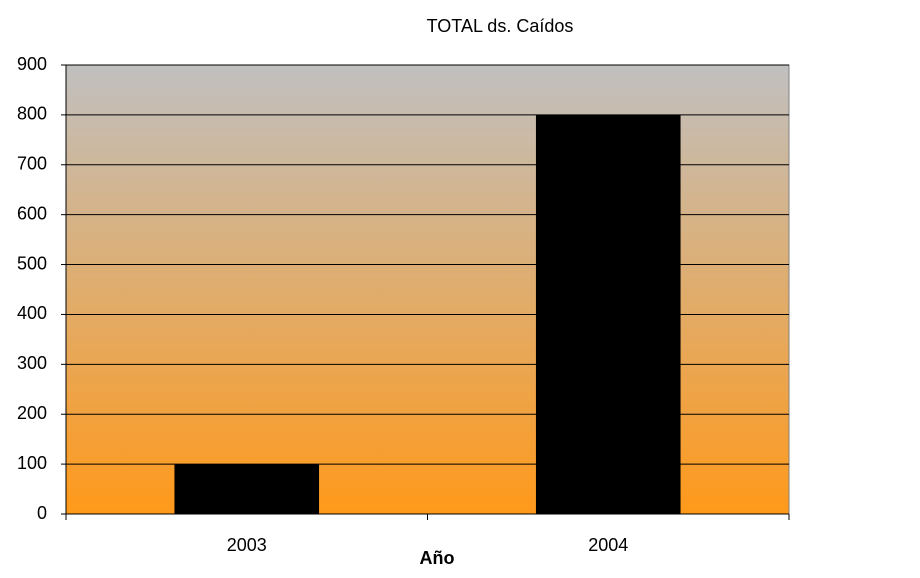 This screenshot has width=920, height=578. I want to click on chart-title: TOTAL ds. Caídos, so click(500, 26).